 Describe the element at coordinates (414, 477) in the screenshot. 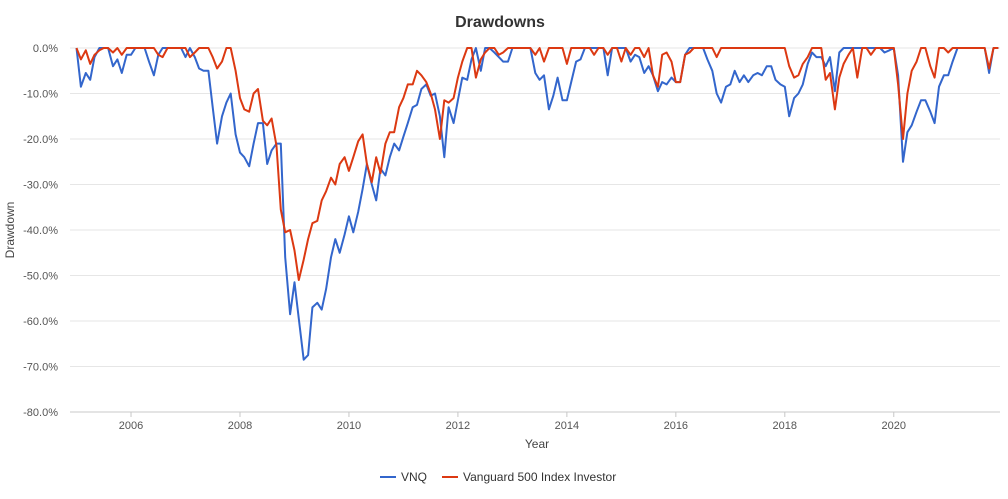

I see `legend-label-vnq: VNQ` at that location.